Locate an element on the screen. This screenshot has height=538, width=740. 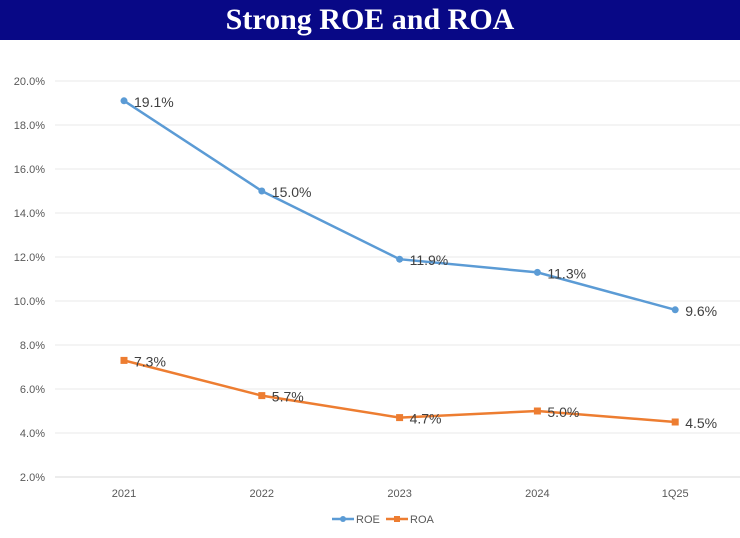
roe-data-label: 11.3% is located at coordinates (566, 273).